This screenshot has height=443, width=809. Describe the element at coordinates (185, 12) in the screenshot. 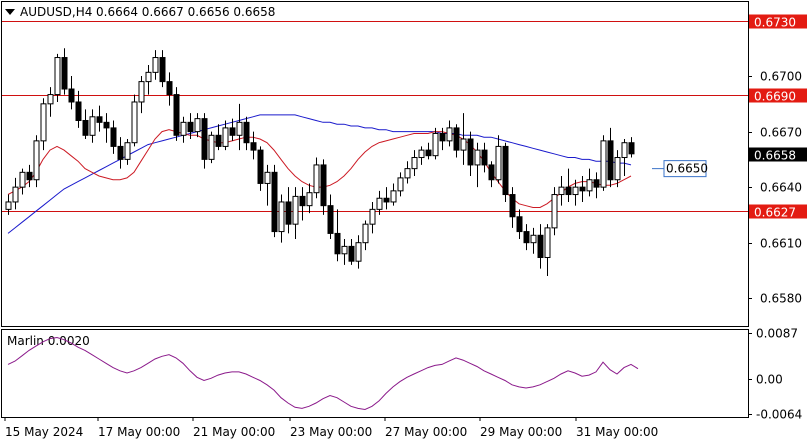

I see `ohlc-values: 0.6664 0.6667 0.6656 0.6658` at that location.